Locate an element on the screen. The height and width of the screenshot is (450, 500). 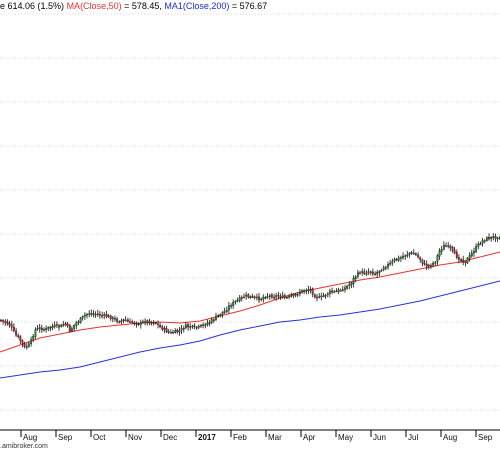
x-tick-label: May is located at coordinates (345, 437).